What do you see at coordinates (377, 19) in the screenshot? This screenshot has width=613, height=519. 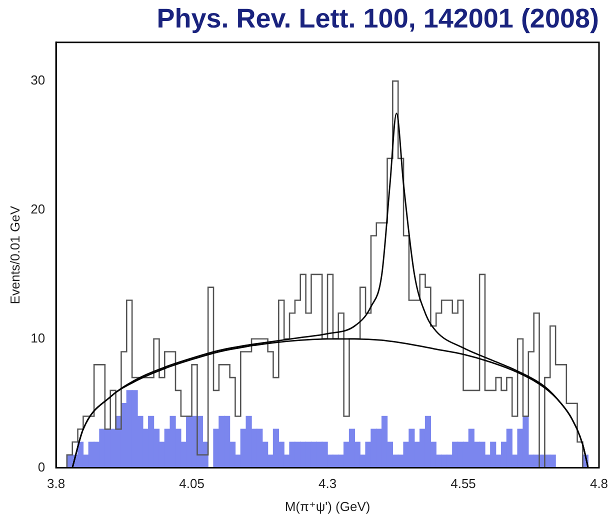 I see `chart-title: Phys. Rev. Lett. 100, 142001 (2008)` at bounding box center [377, 19].